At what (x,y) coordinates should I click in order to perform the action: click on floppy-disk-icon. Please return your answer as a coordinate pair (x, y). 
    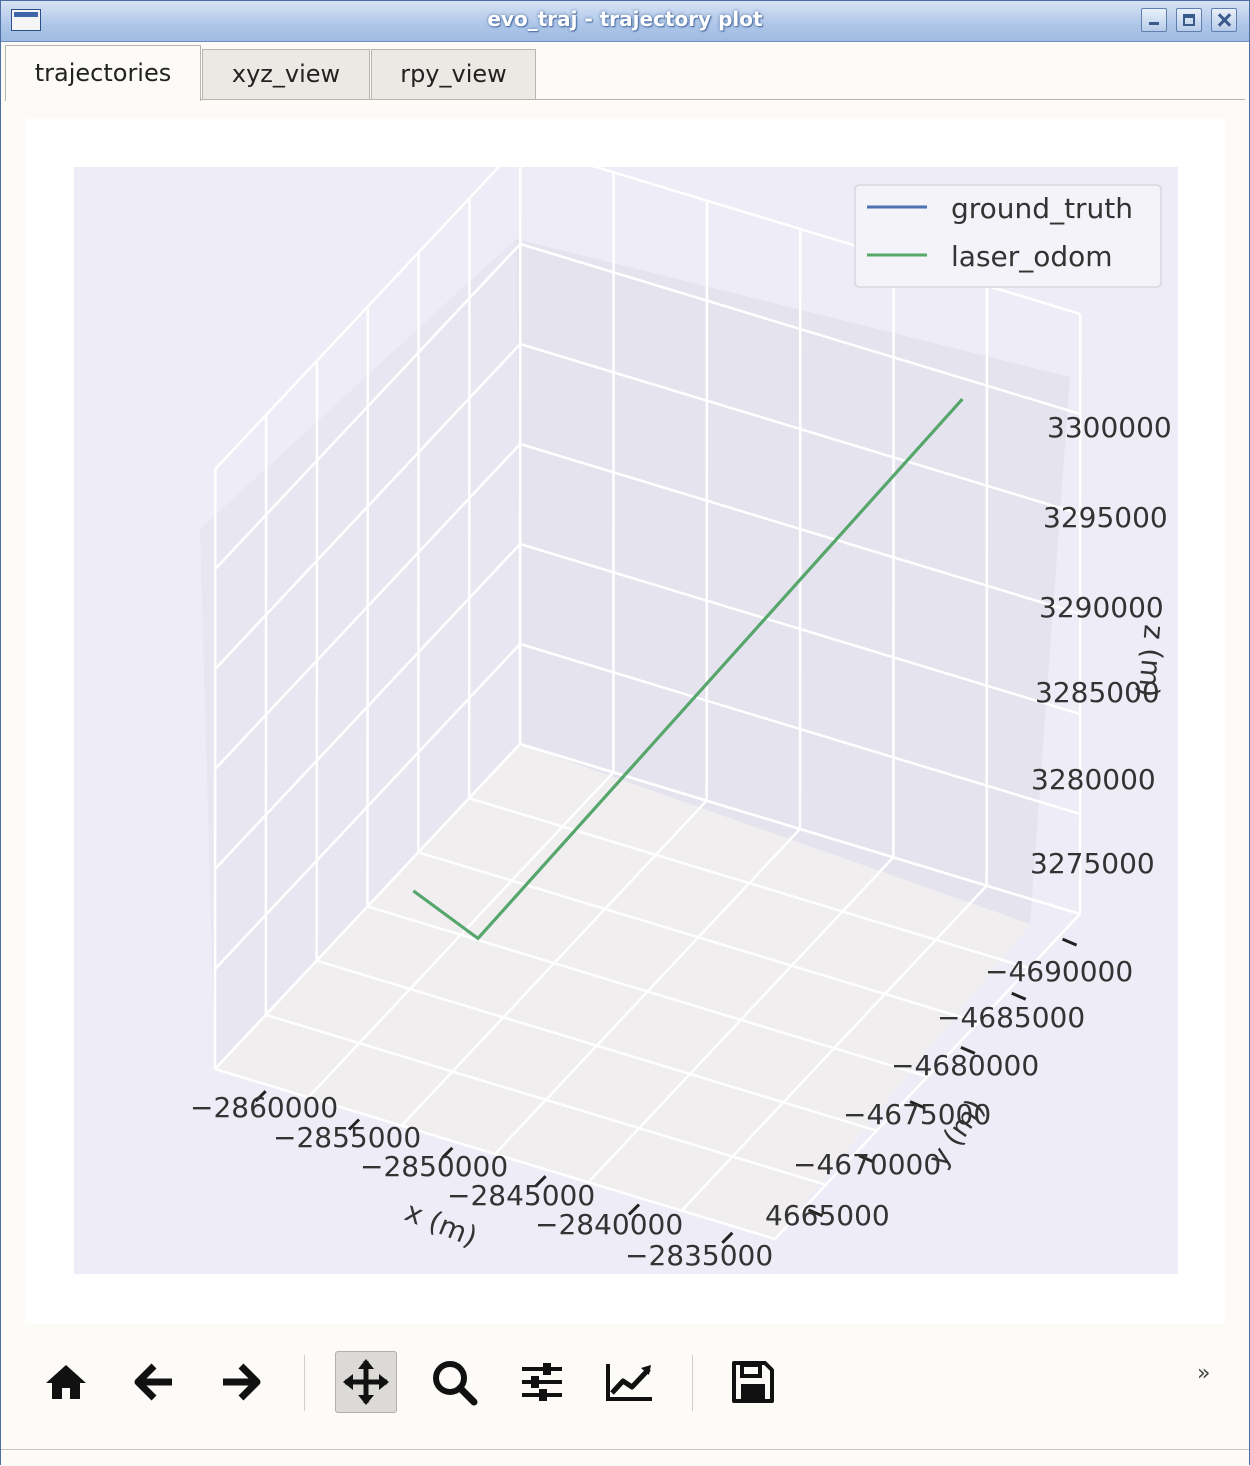
    Looking at the image, I should click on (753, 1382).